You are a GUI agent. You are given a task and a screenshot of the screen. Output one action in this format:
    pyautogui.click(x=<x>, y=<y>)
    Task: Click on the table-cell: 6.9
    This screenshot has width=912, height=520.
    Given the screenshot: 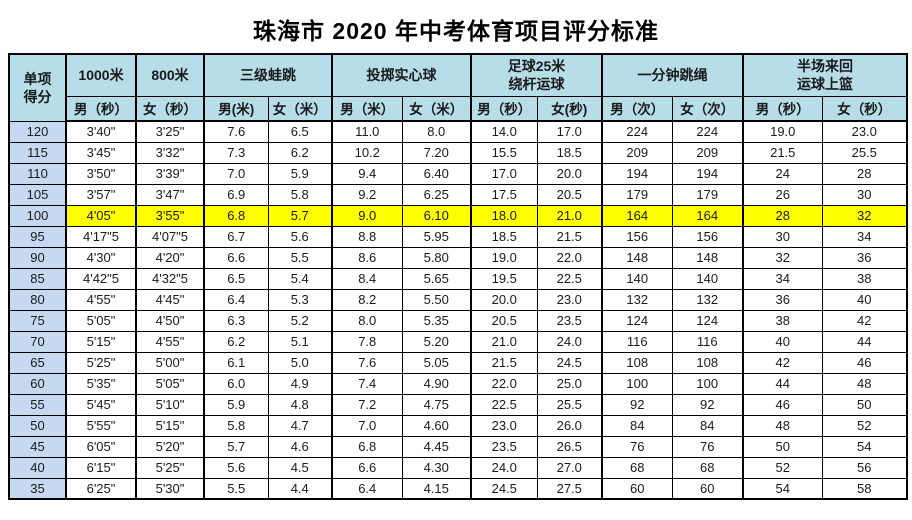 What is the action you would take?
    pyautogui.click(x=236, y=194)
    